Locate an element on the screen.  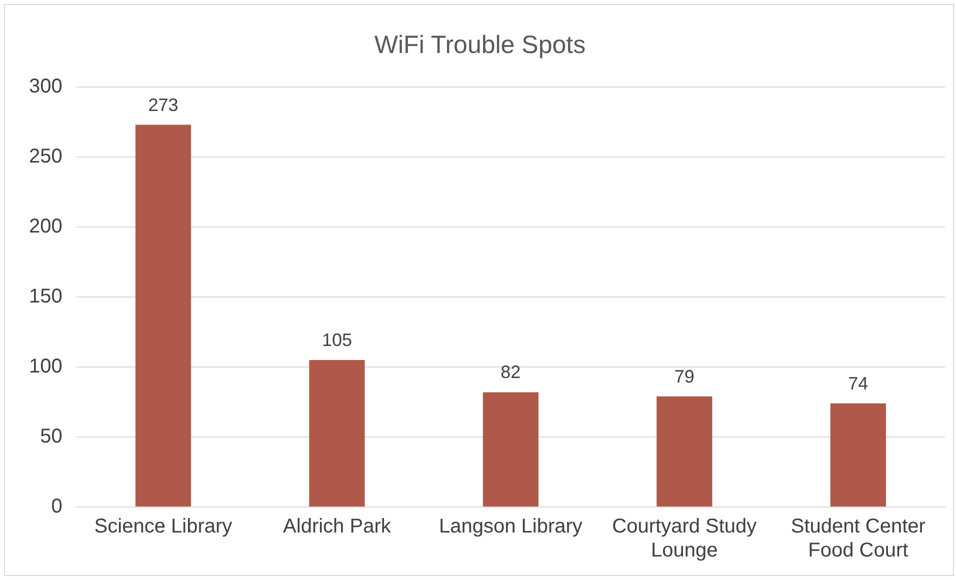
data-label: 79 is located at coordinates (684, 376).